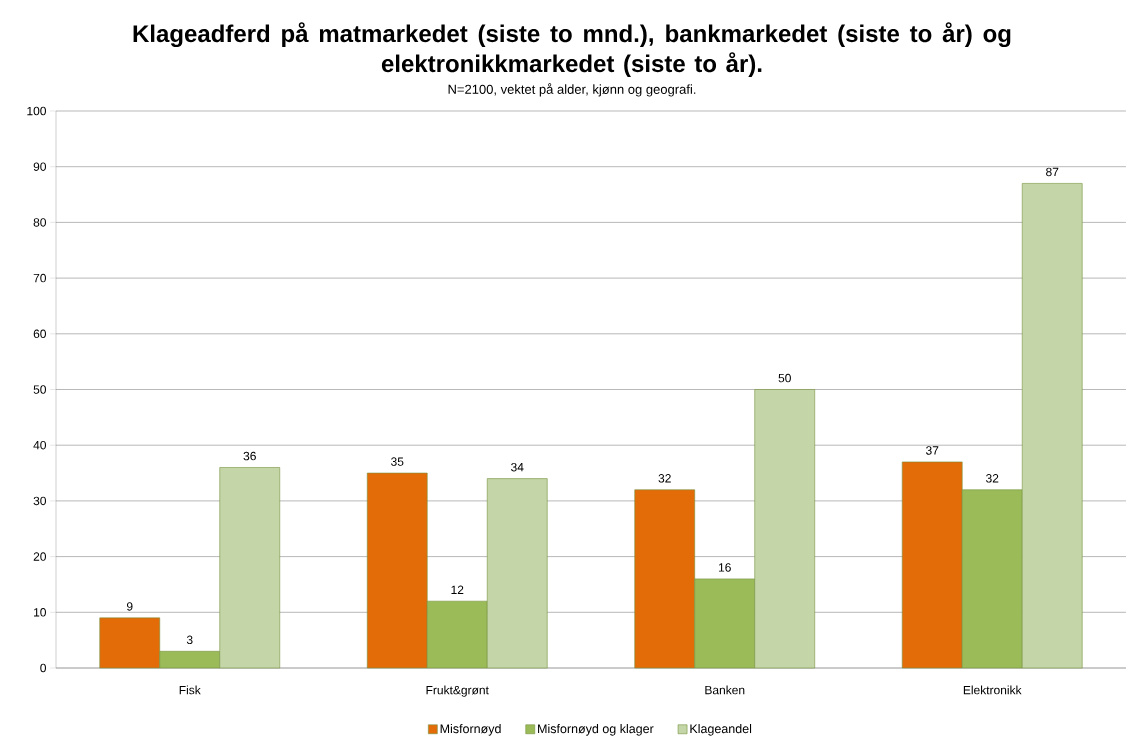 This screenshot has width=1131, height=747. I want to click on y-tick-label: 0, so click(43, 668).